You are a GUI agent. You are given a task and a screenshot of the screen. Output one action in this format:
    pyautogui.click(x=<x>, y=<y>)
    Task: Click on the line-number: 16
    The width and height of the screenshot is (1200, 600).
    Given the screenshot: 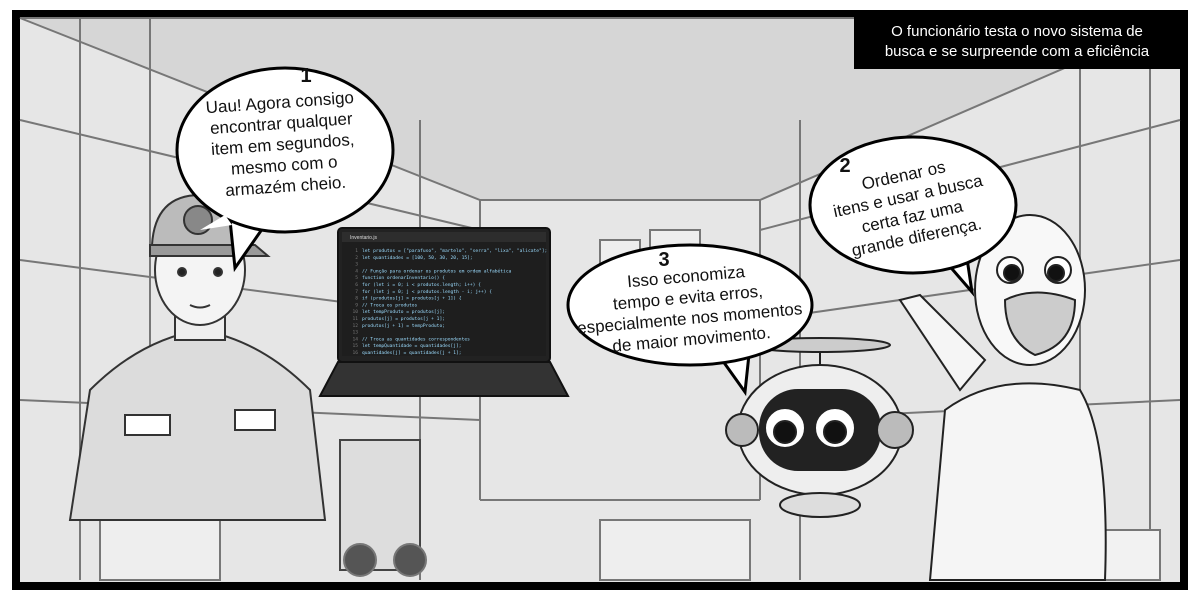 What is the action you would take?
    pyautogui.click(x=355, y=353)
    